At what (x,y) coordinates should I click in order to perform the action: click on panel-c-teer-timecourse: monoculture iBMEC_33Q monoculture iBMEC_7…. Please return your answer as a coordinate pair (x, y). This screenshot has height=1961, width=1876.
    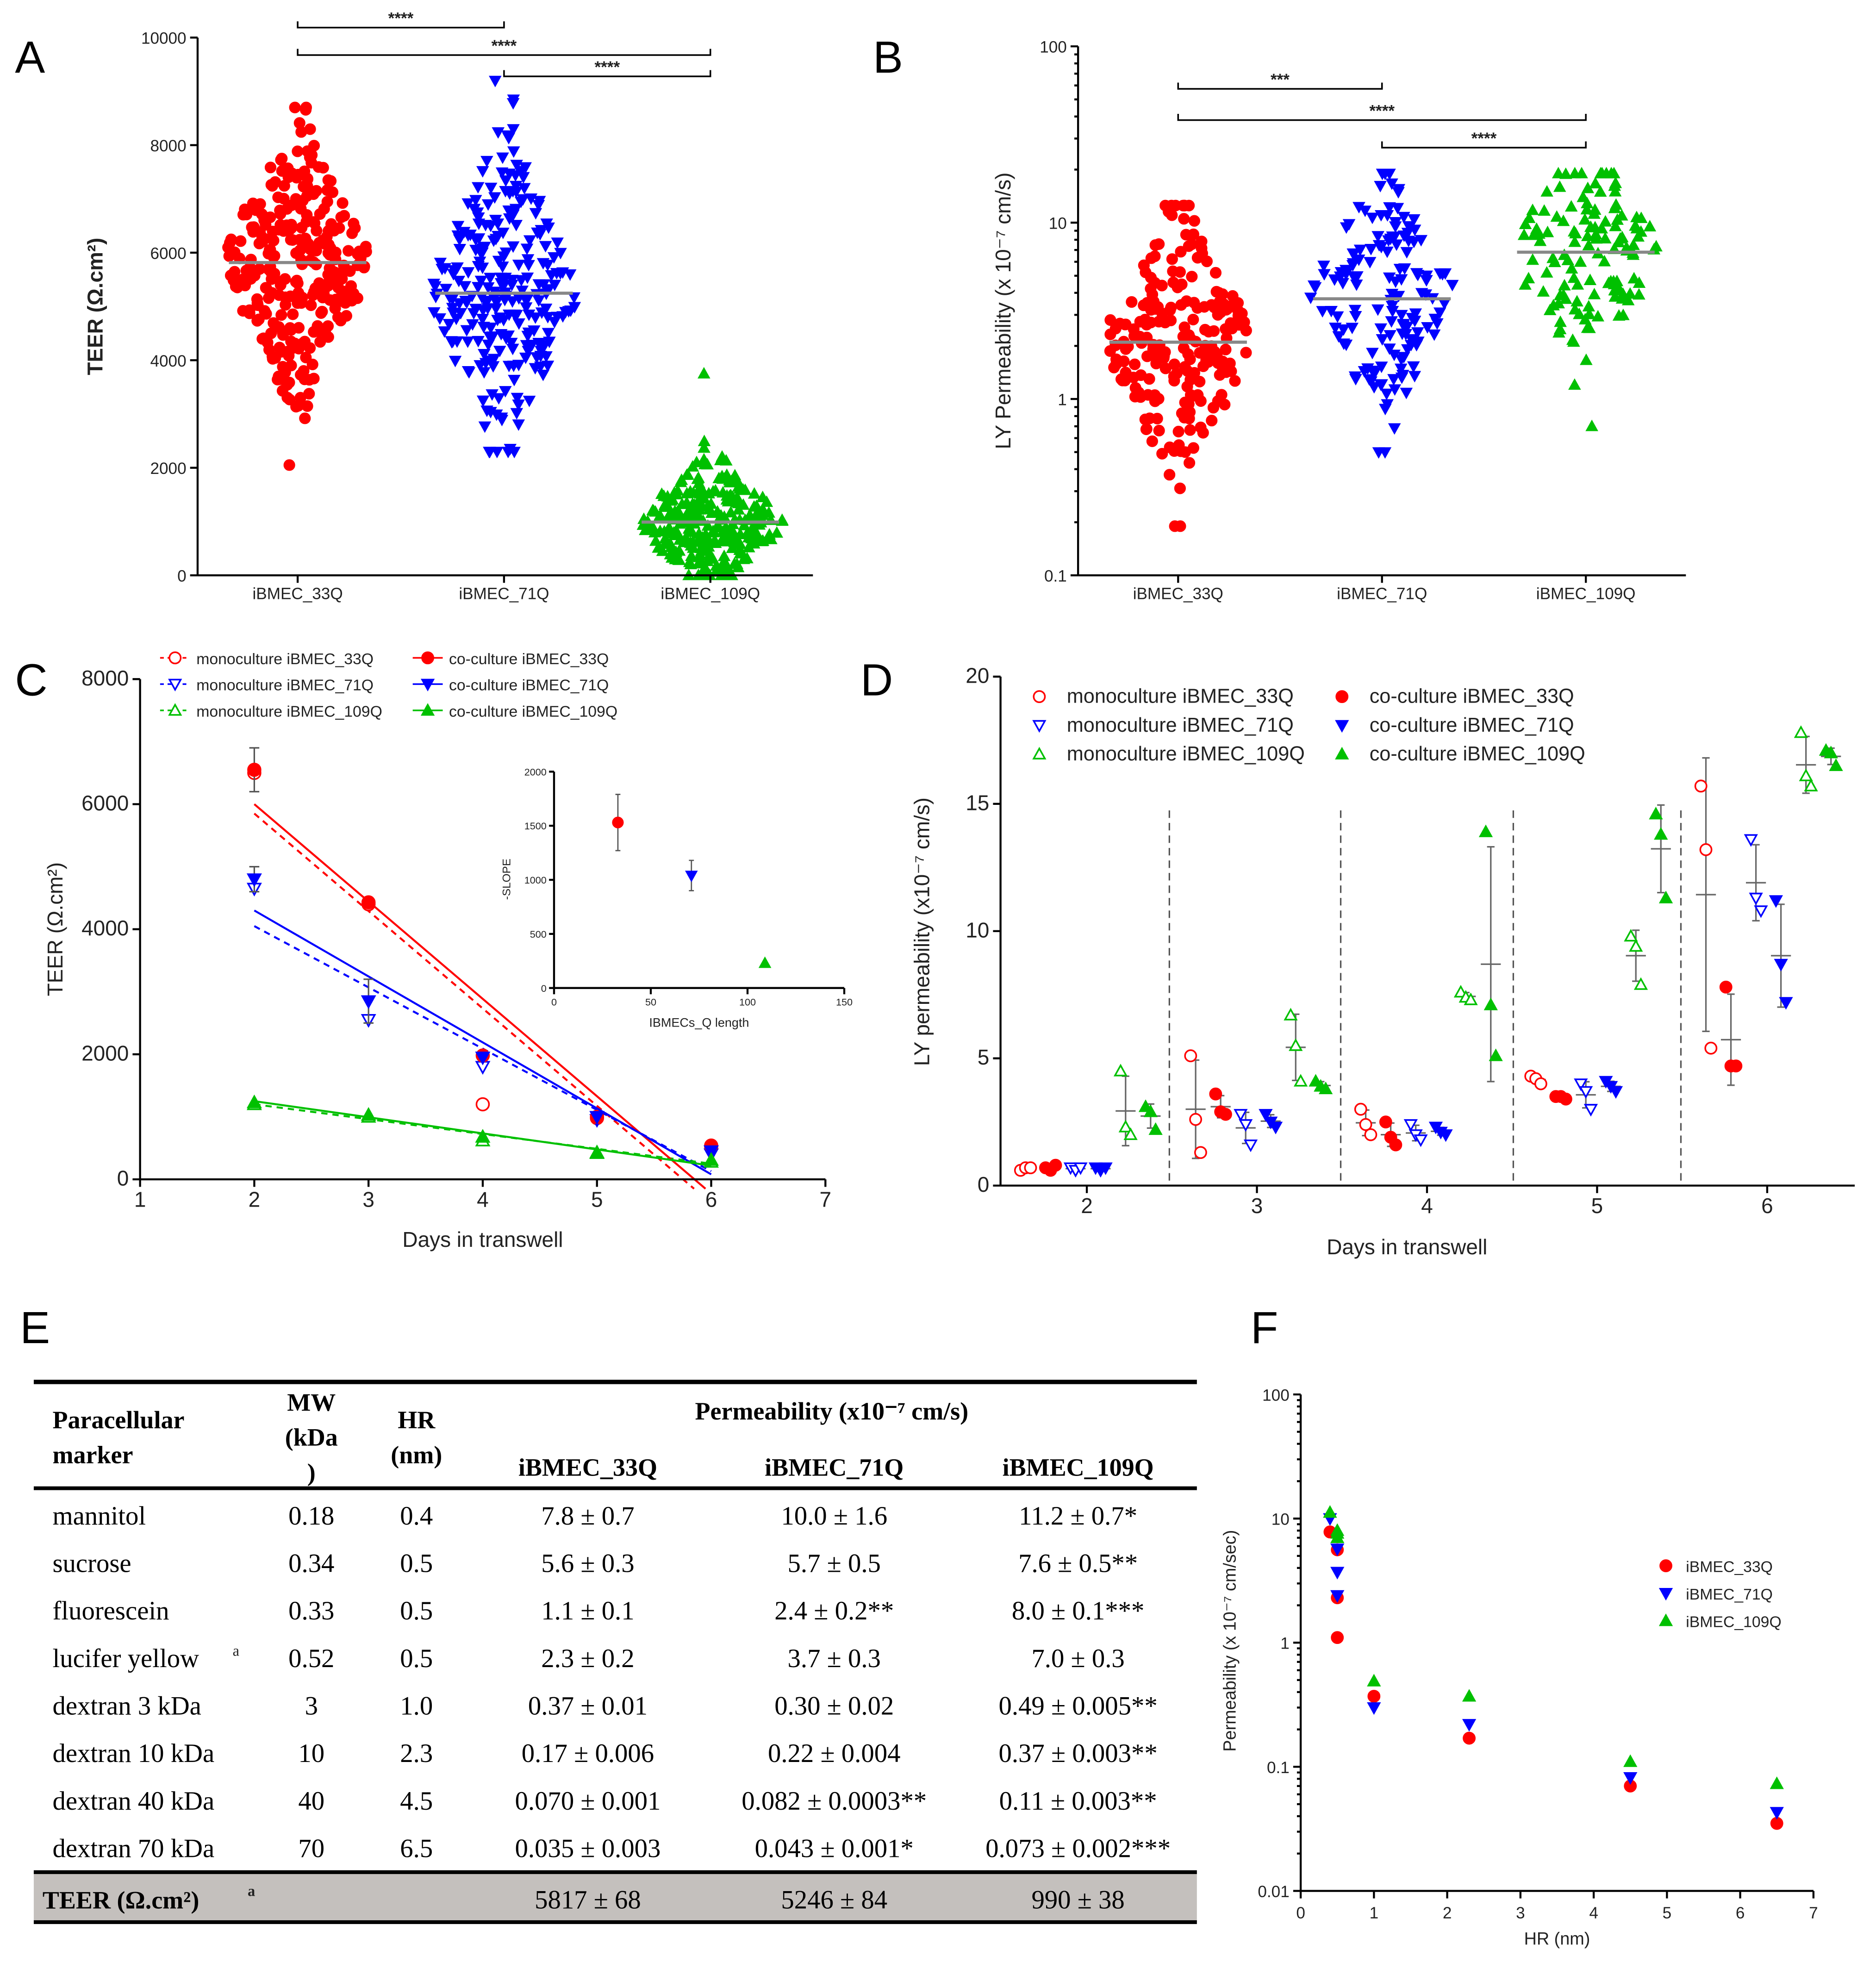
    Looking at the image, I should click on (448, 950).